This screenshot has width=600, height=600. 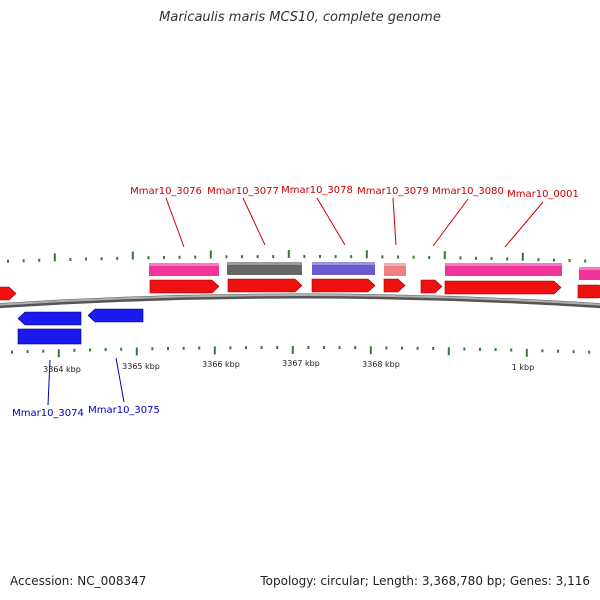 What do you see at coordinates (301, 363) in the screenshot?
I see `scale-label: 3367 kbp` at bounding box center [301, 363].